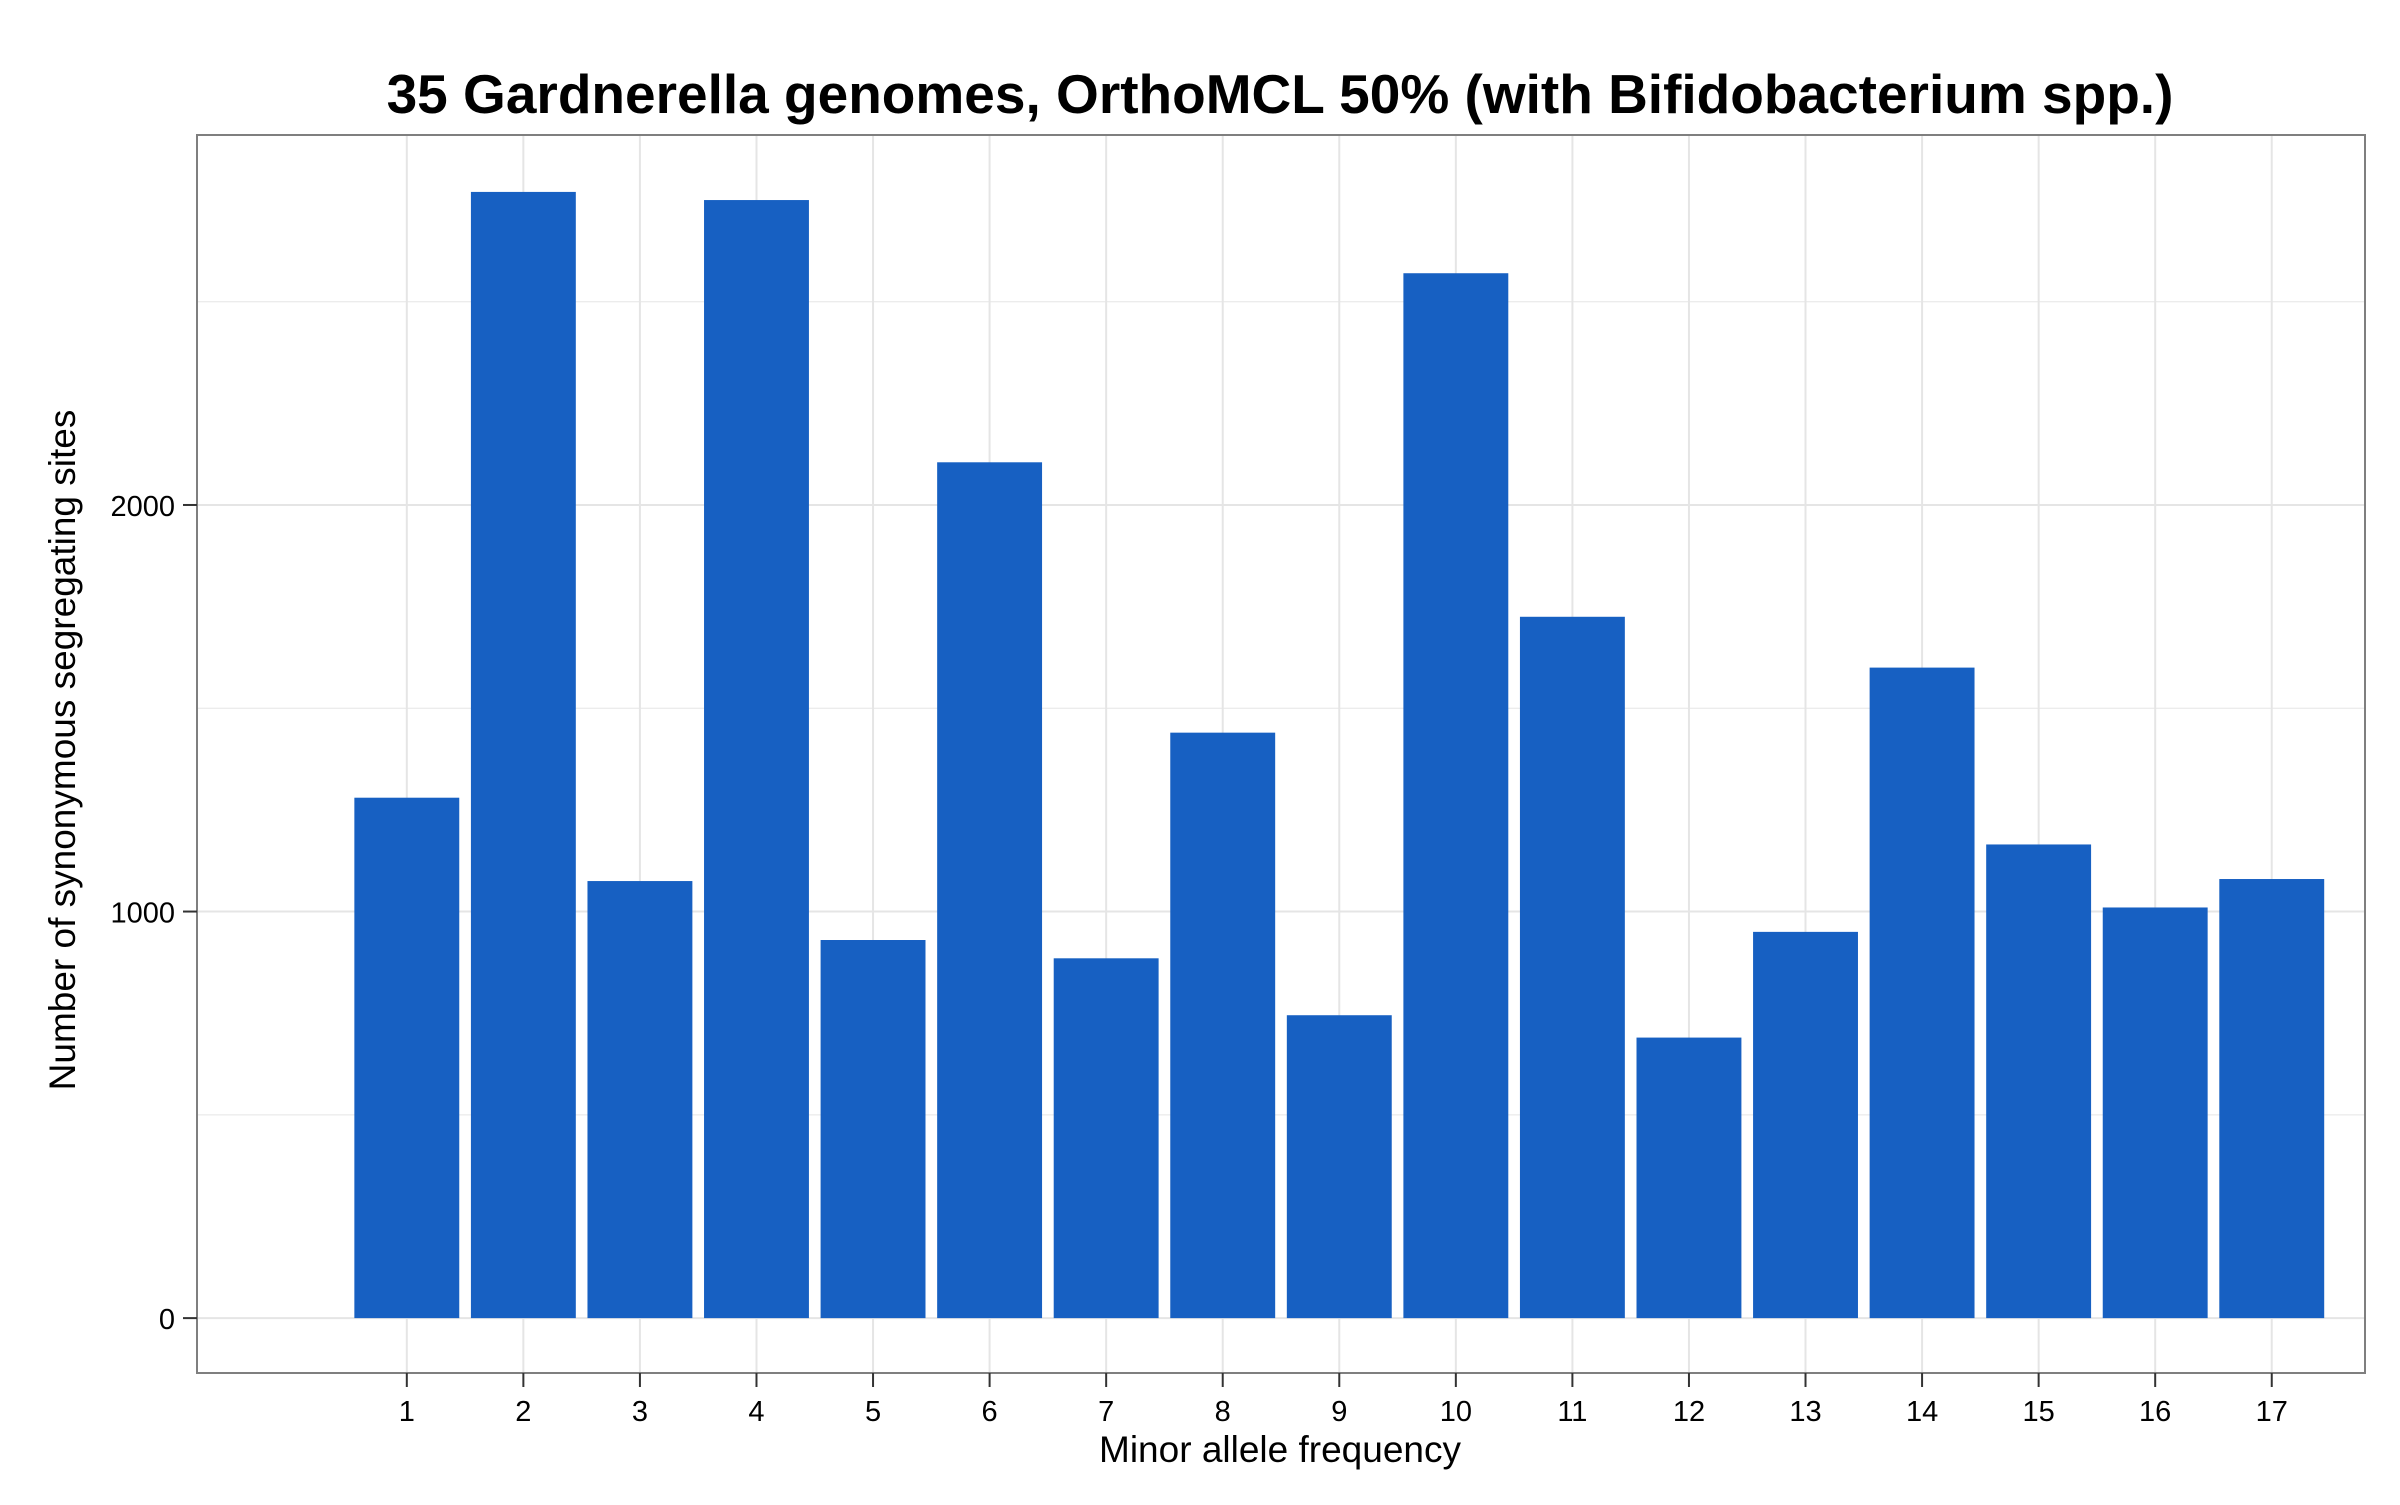  I want to click on x-tick-label: 6, so click(990, 1412).